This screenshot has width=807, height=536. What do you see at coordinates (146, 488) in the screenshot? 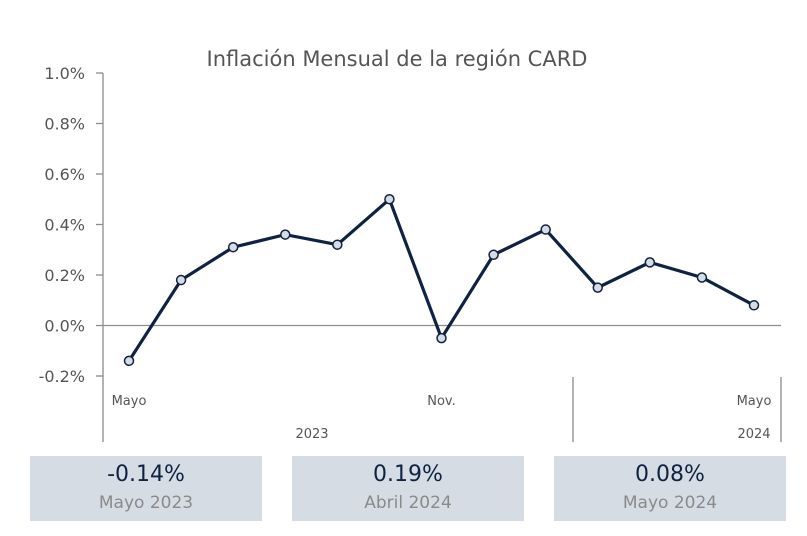
I see `stat-card-may-2023: -0.14% Mayo 2023` at bounding box center [146, 488].